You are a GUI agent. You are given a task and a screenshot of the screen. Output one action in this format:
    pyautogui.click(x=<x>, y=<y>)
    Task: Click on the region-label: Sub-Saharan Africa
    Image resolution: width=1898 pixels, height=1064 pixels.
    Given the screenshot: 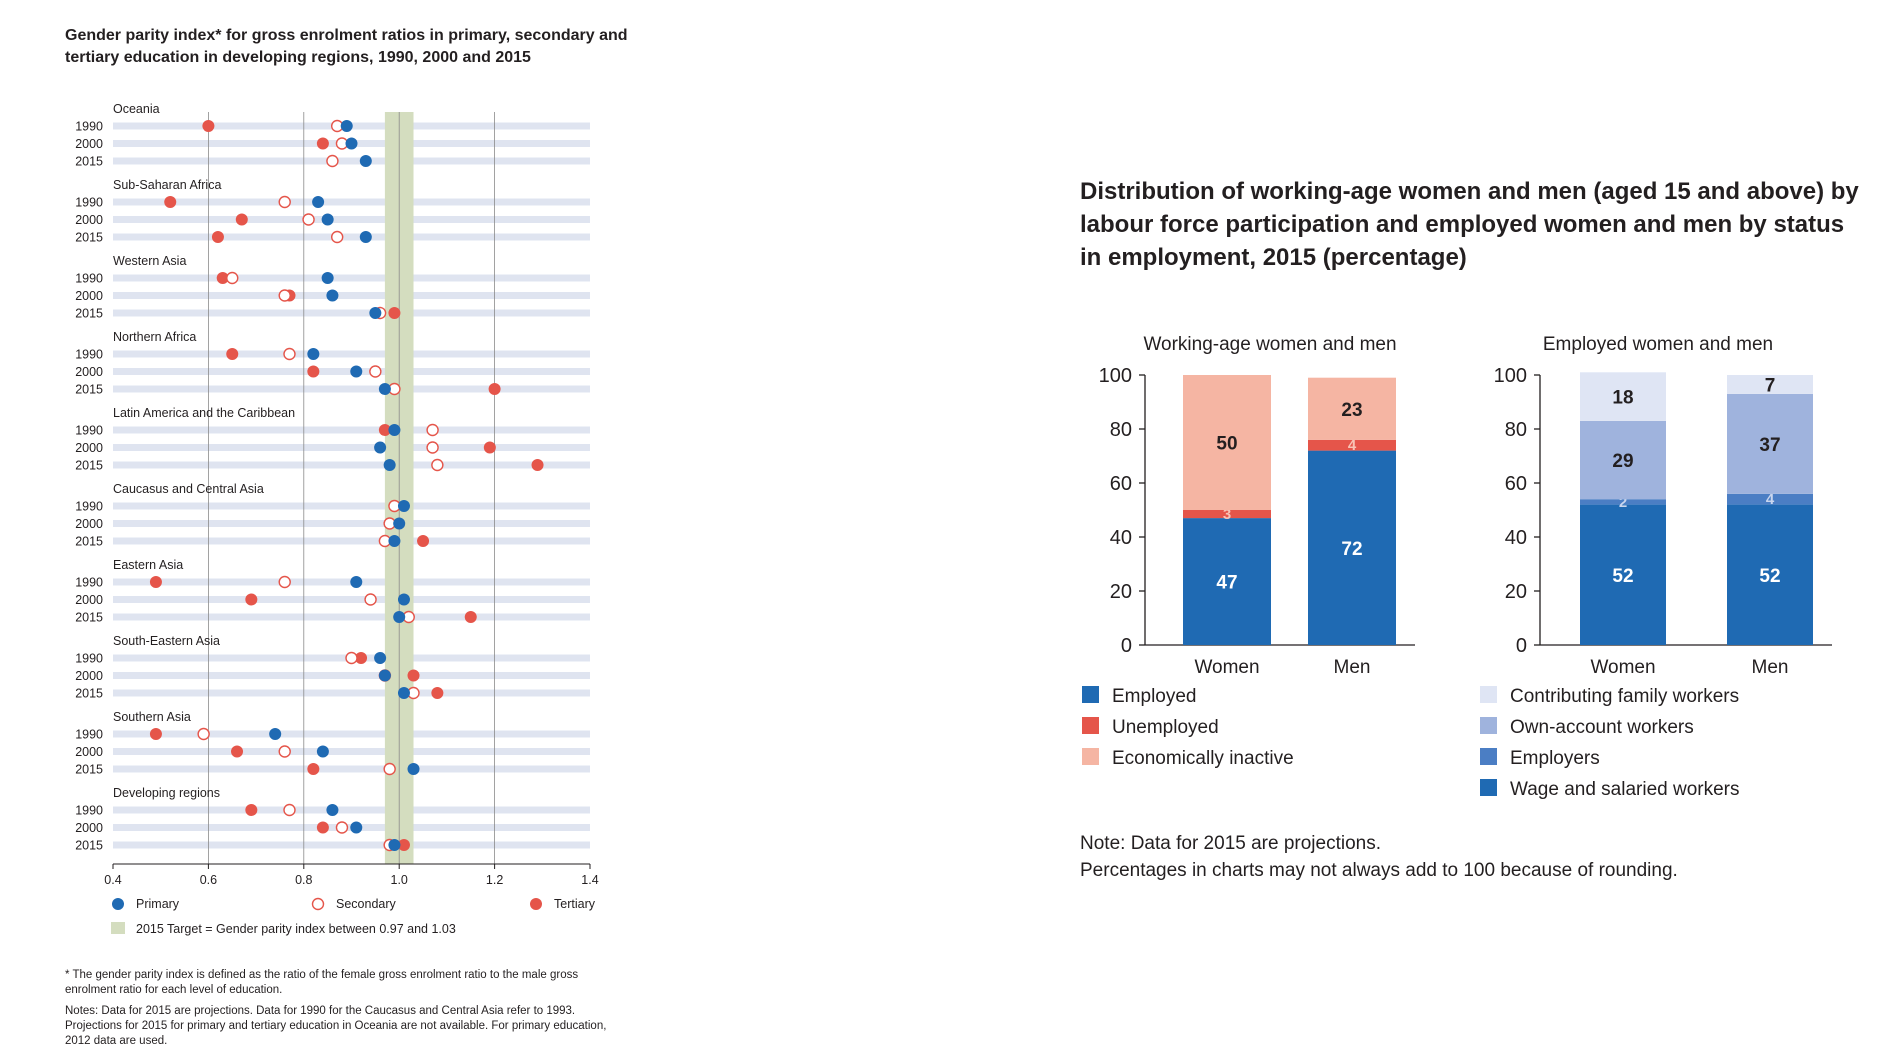 What is the action you would take?
    pyautogui.click(x=167, y=185)
    